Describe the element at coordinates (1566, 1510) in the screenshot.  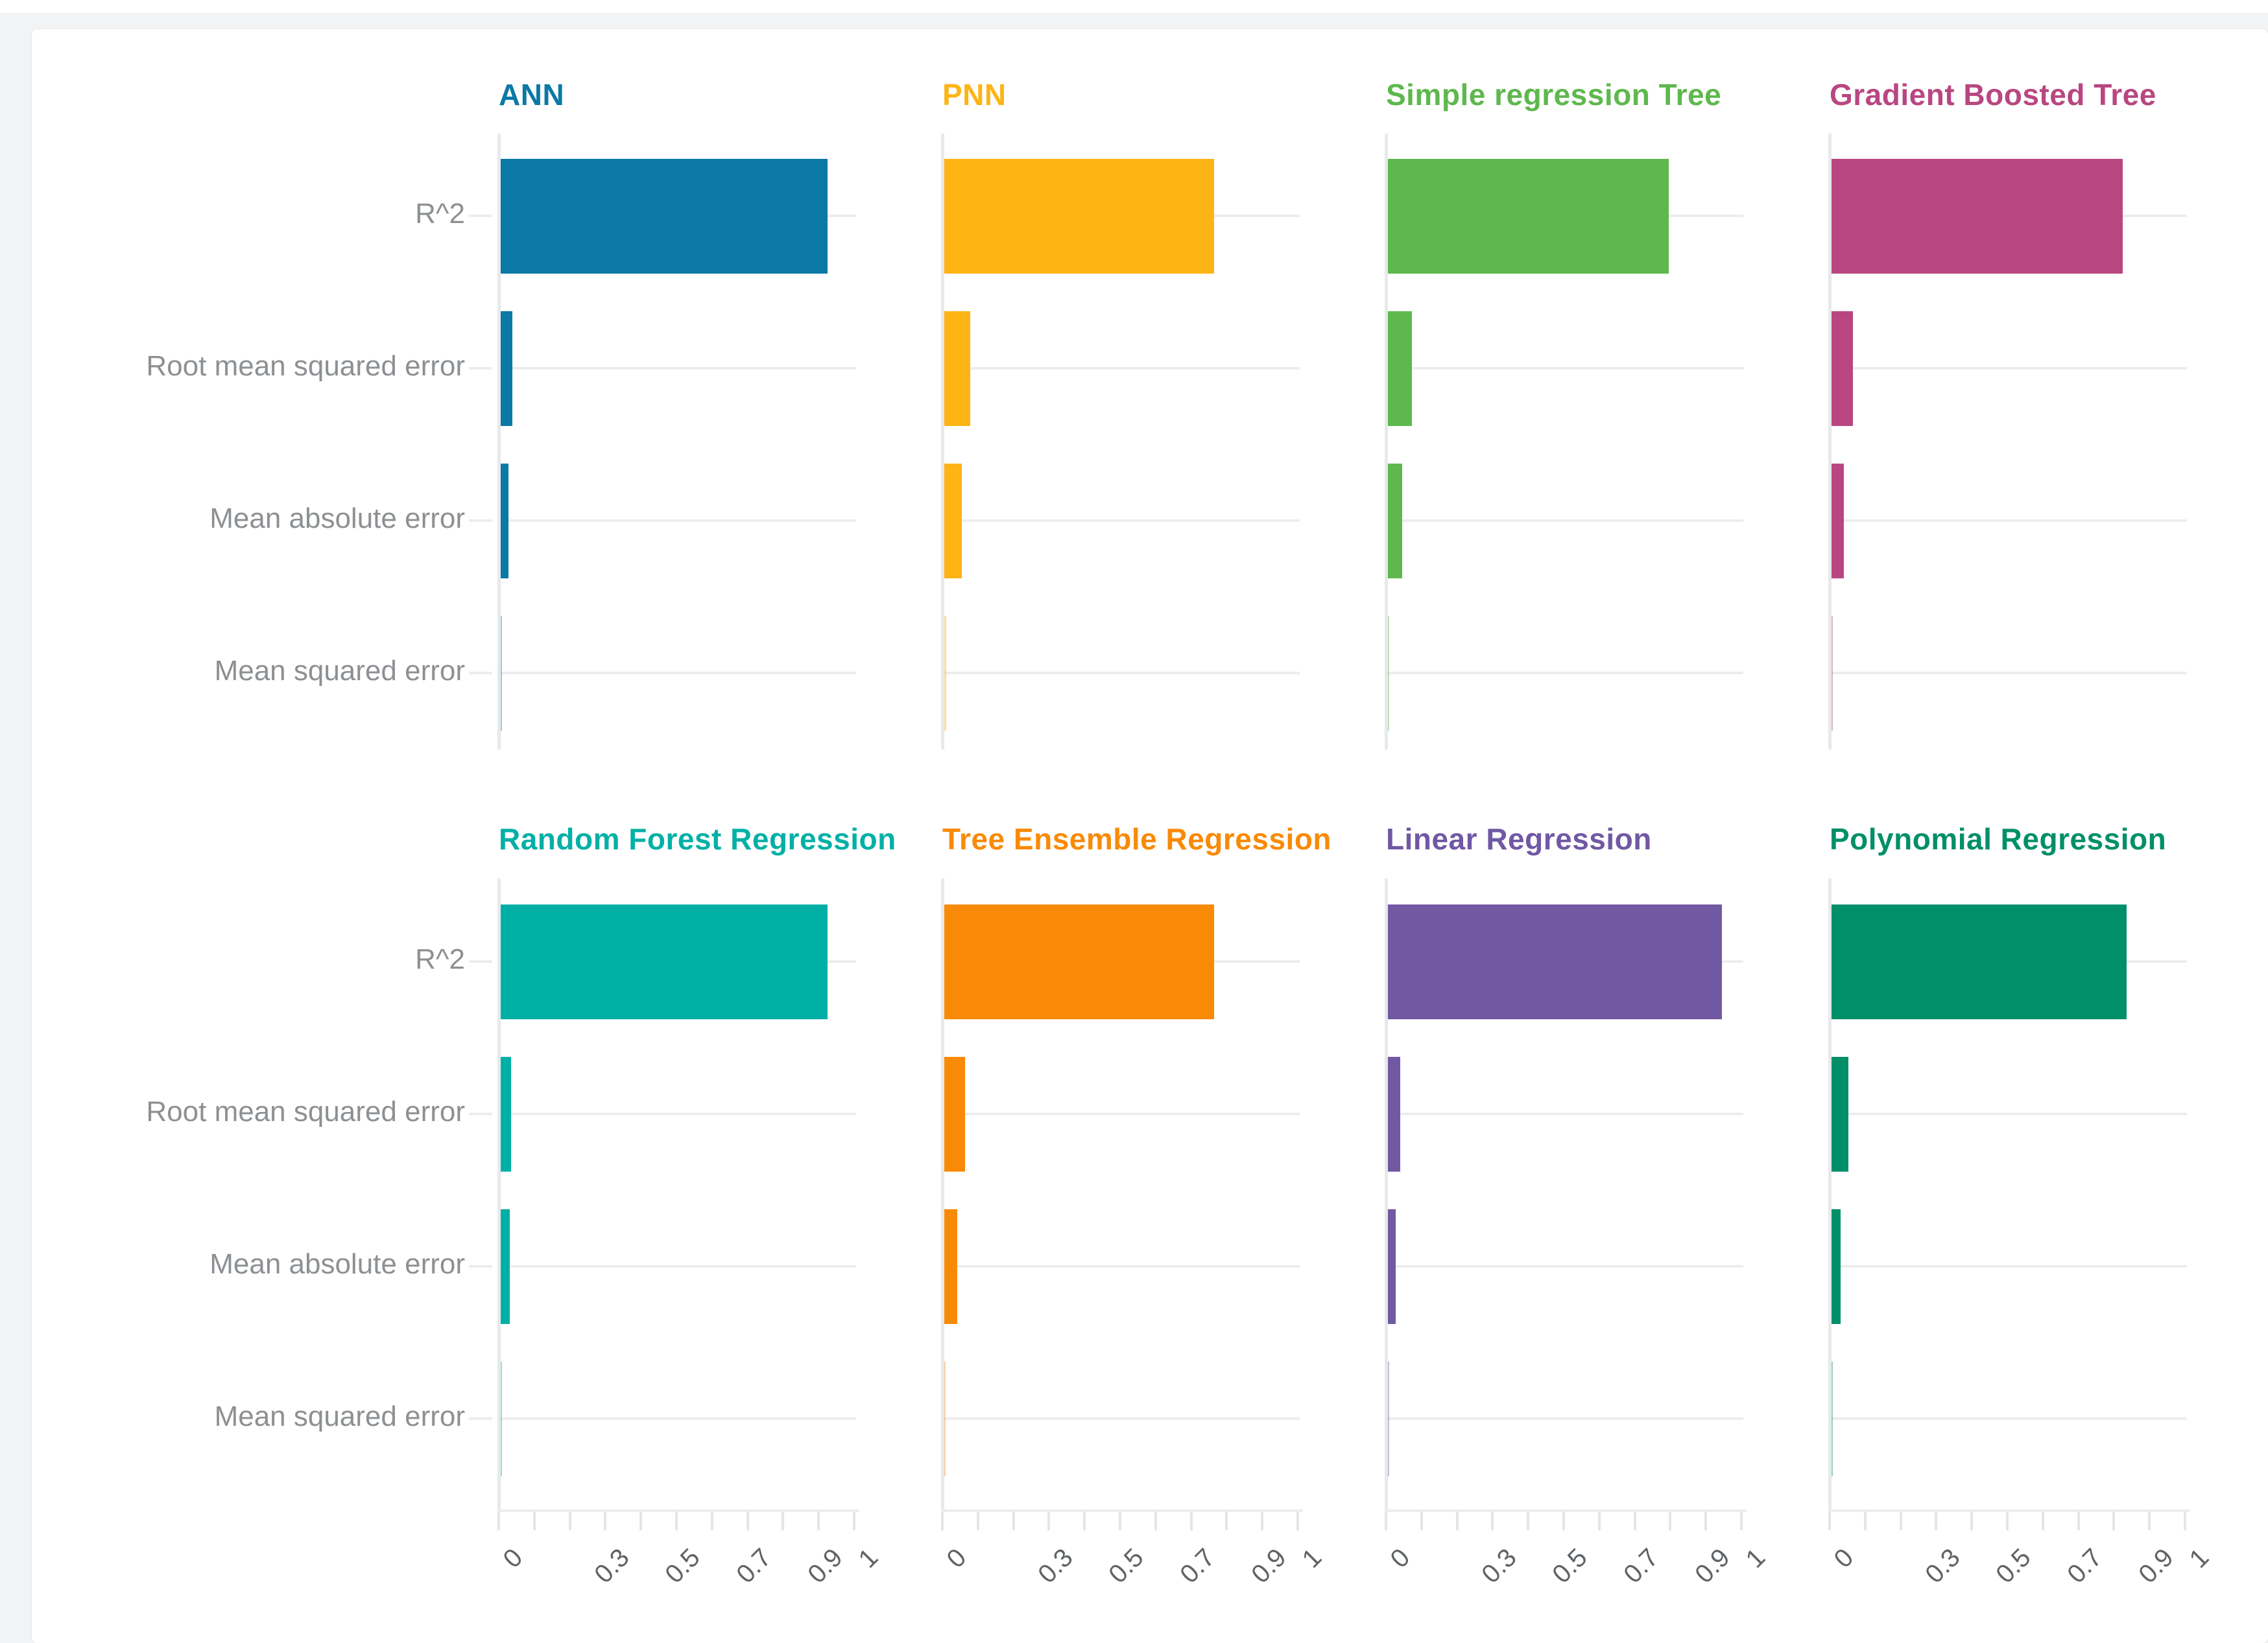
I see `x-axis-line` at that location.